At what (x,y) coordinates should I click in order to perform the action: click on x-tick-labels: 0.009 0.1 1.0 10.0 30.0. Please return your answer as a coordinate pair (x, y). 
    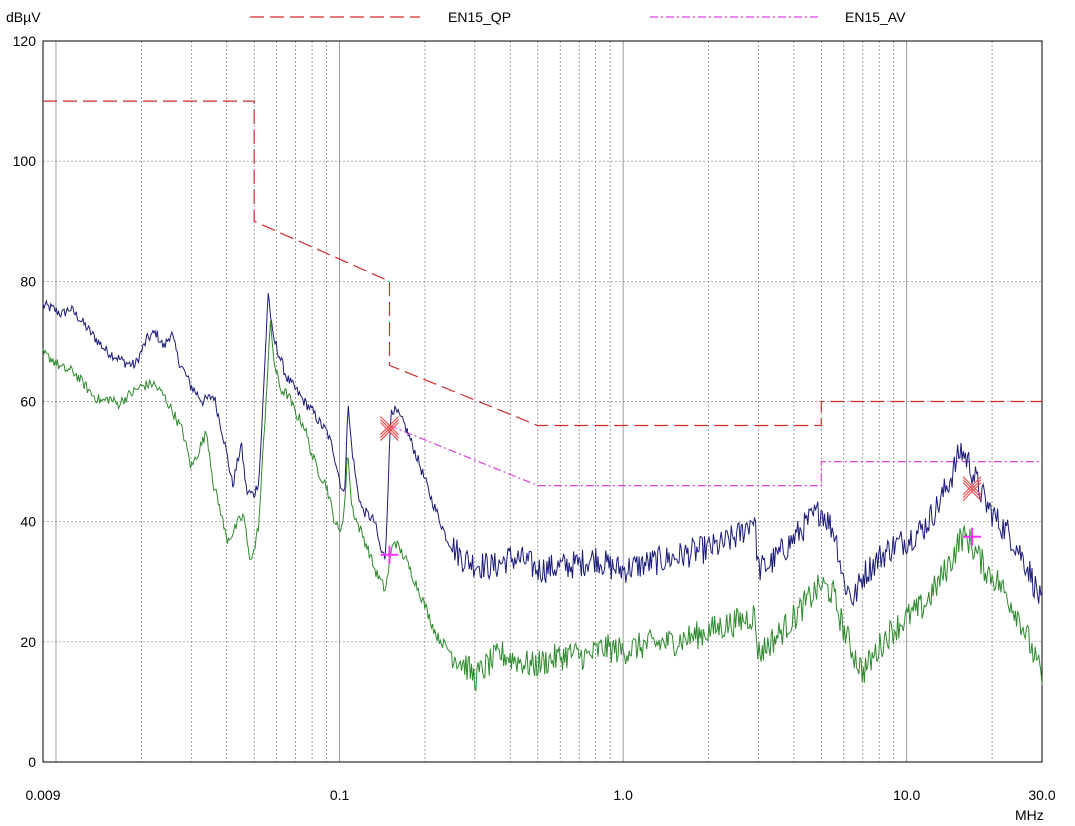
    Looking at the image, I should click on (540, 795).